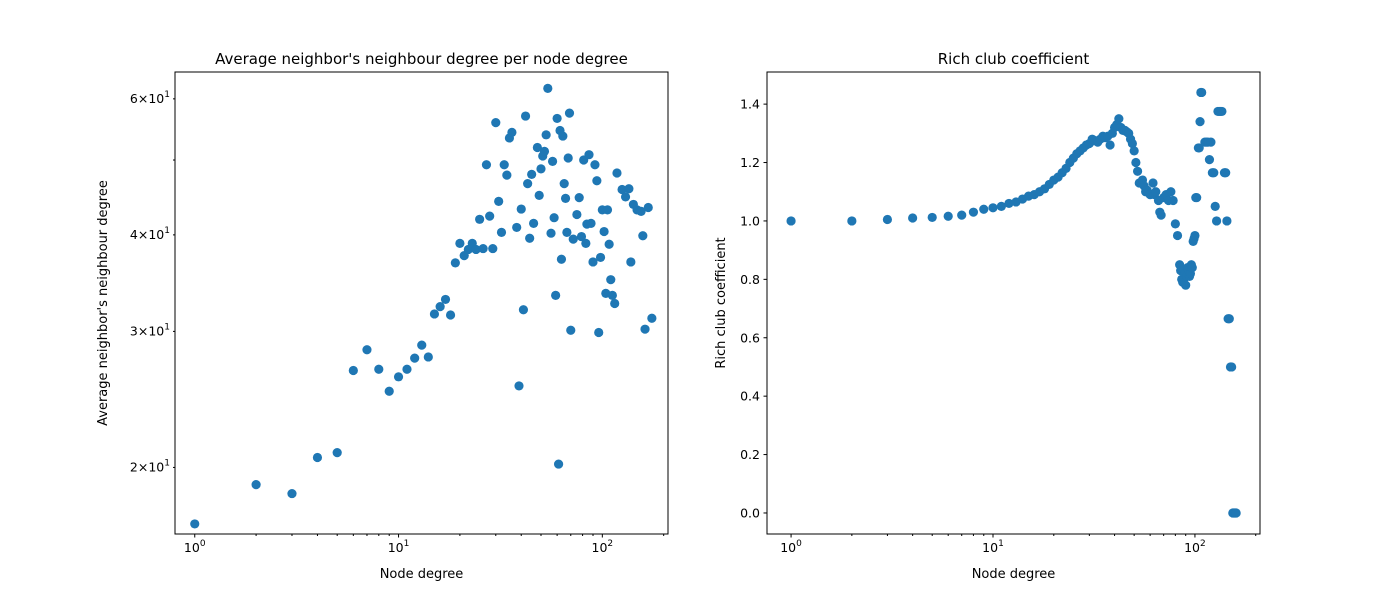 Image resolution: width=1400 pixels, height=600 pixels. What do you see at coordinates (993, 547) in the screenshot?
I see `x-tick-label: 10¹` at bounding box center [993, 547].